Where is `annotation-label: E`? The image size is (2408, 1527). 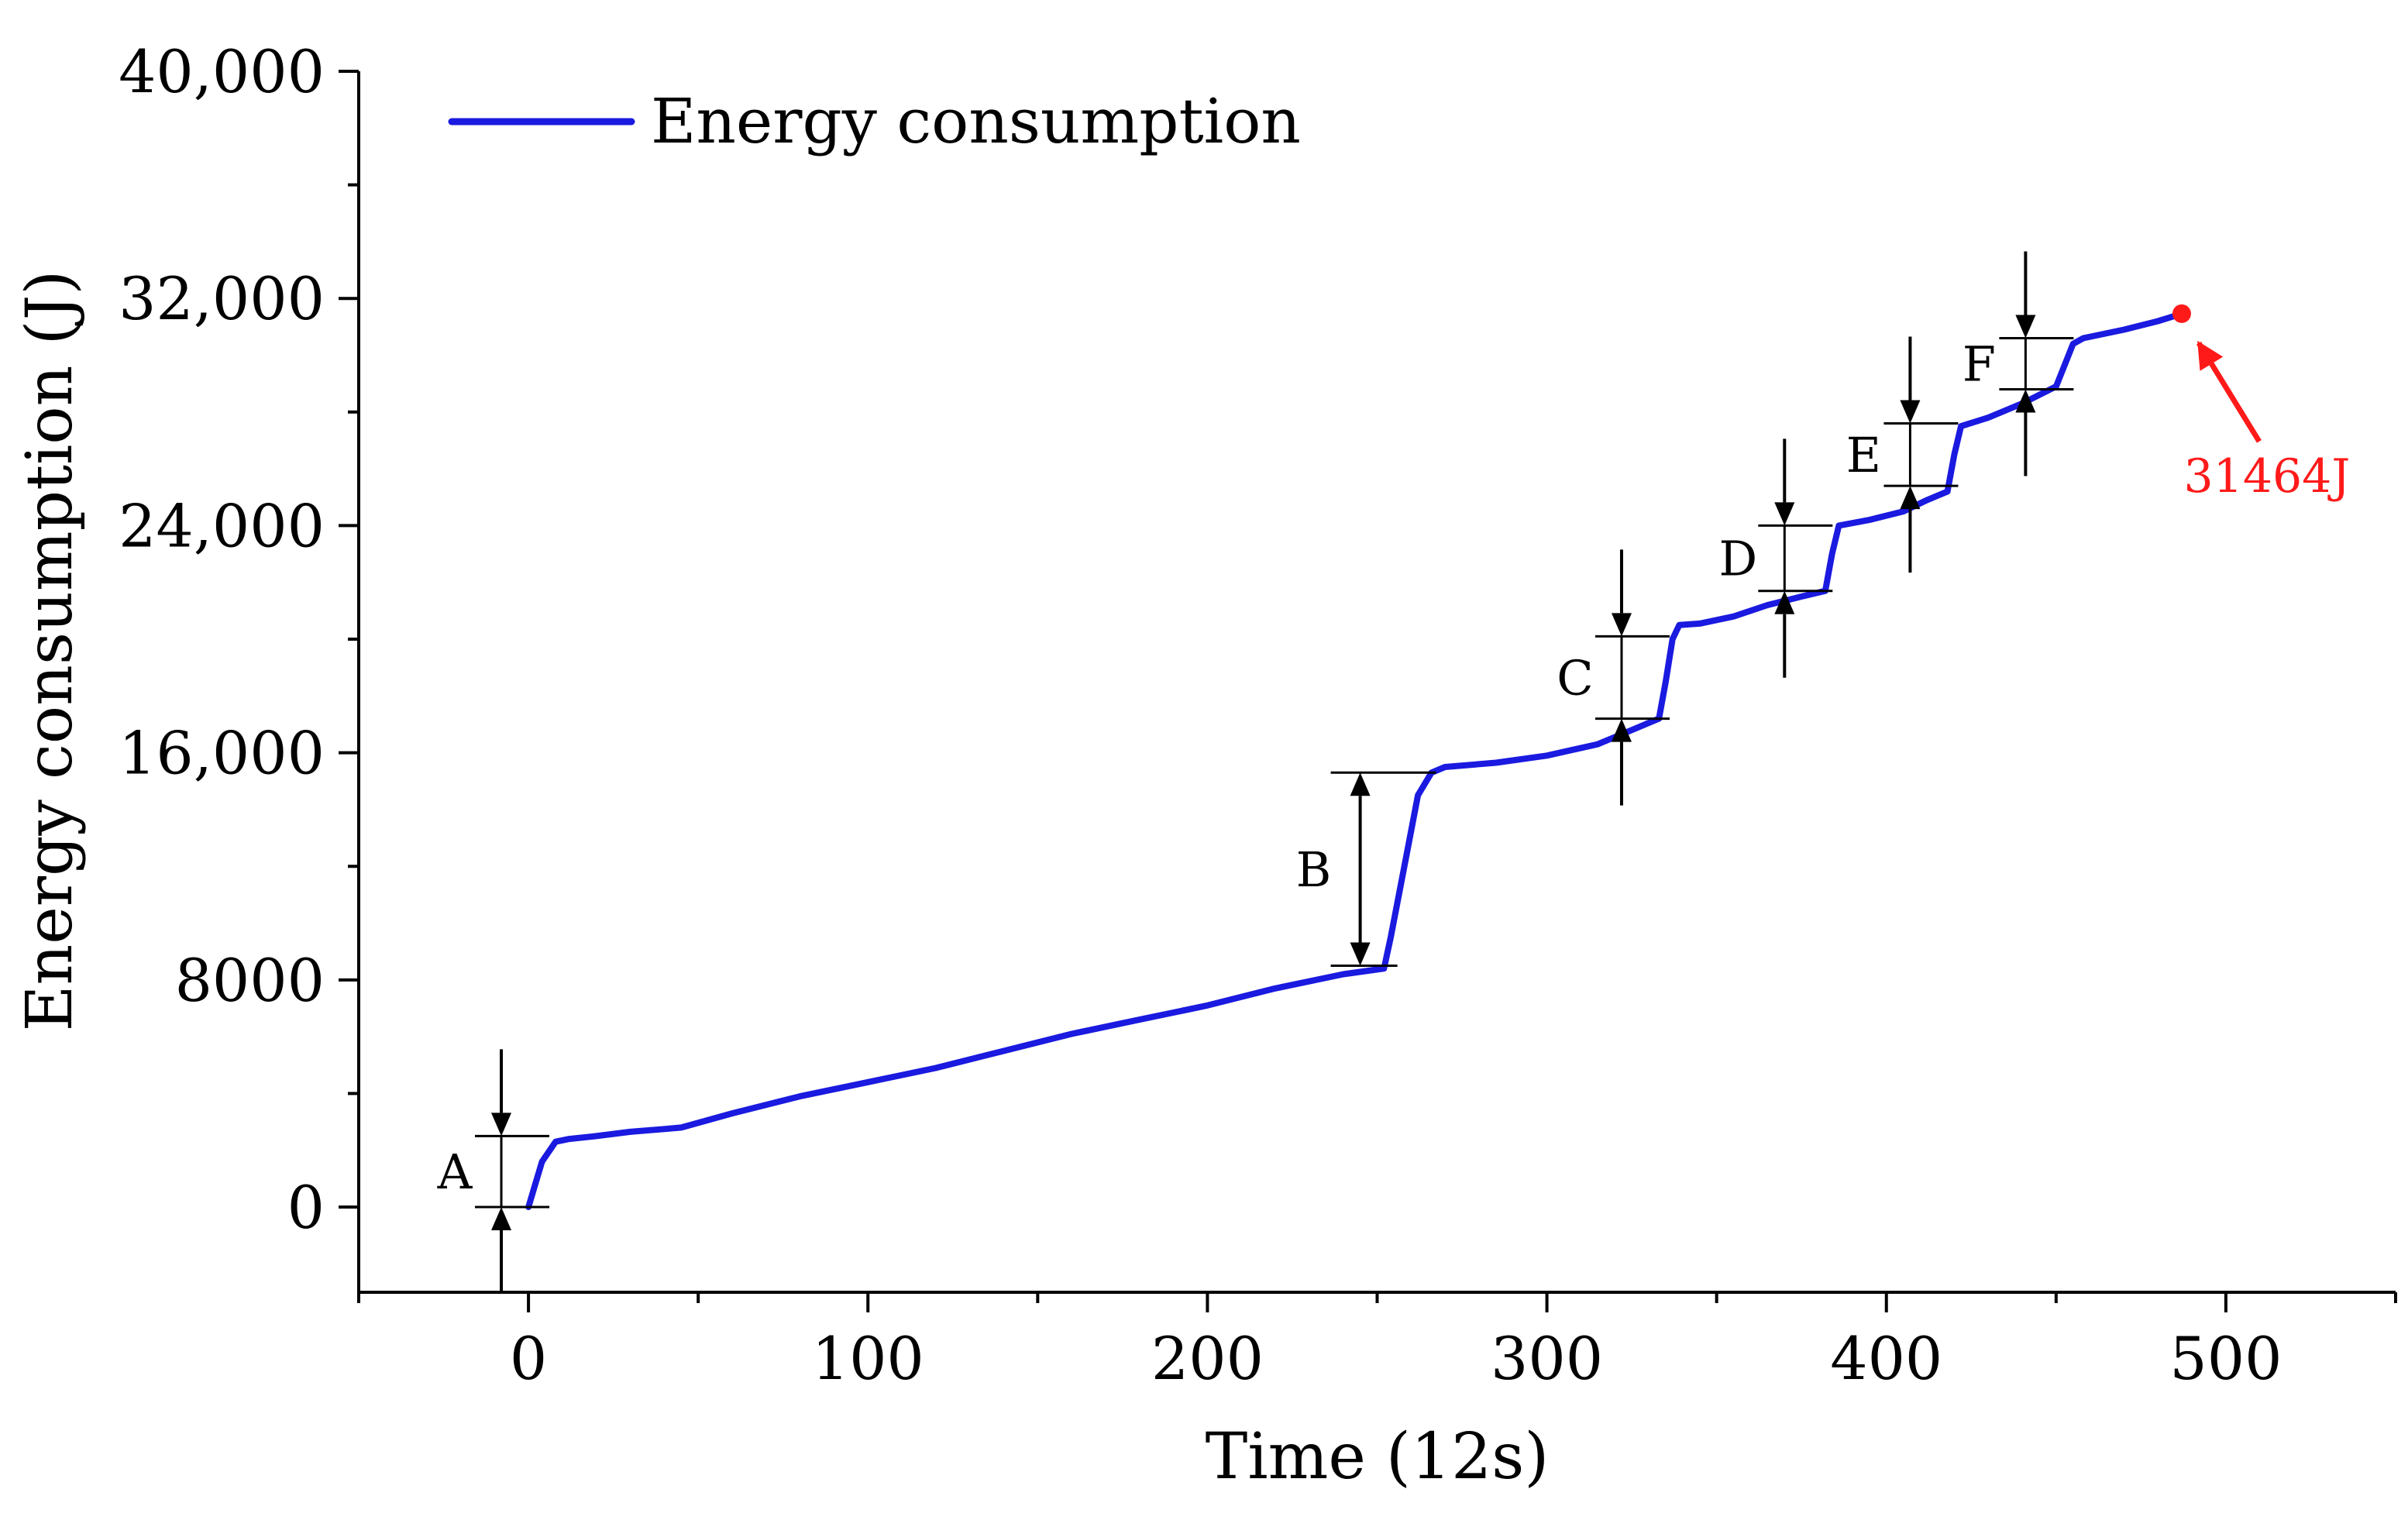
annotation-label: E is located at coordinates (1864, 455).